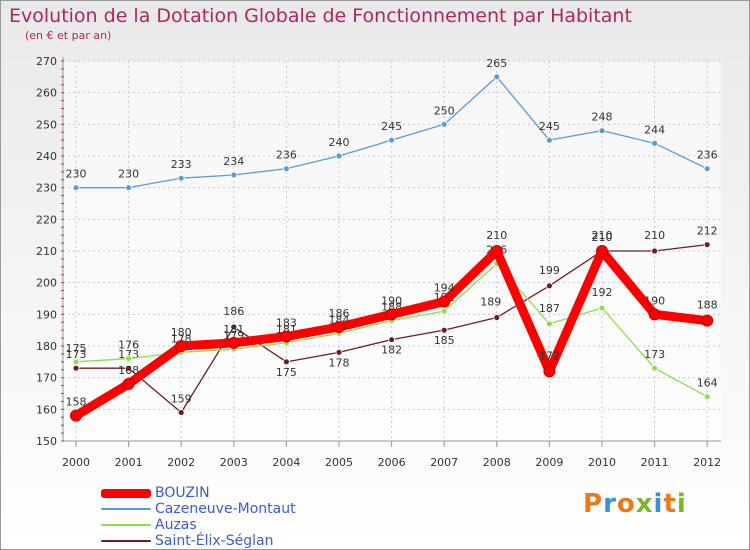 Image resolution: width=750 pixels, height=550 pixels. What do you see at coordinates (46, 409) in the screenshot?
I see `y-tick-label: 160` at bounding box center [46, 409].